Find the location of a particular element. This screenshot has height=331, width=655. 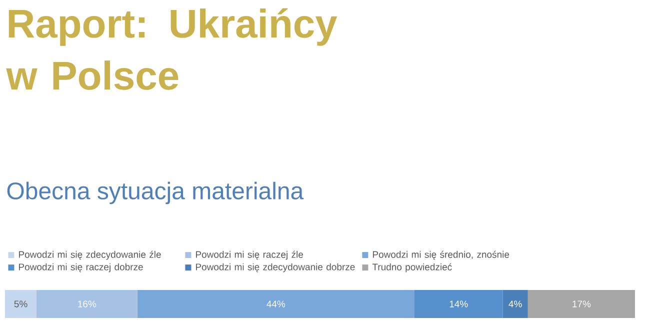

data-label: 17% is located at coordinates (581, 304).